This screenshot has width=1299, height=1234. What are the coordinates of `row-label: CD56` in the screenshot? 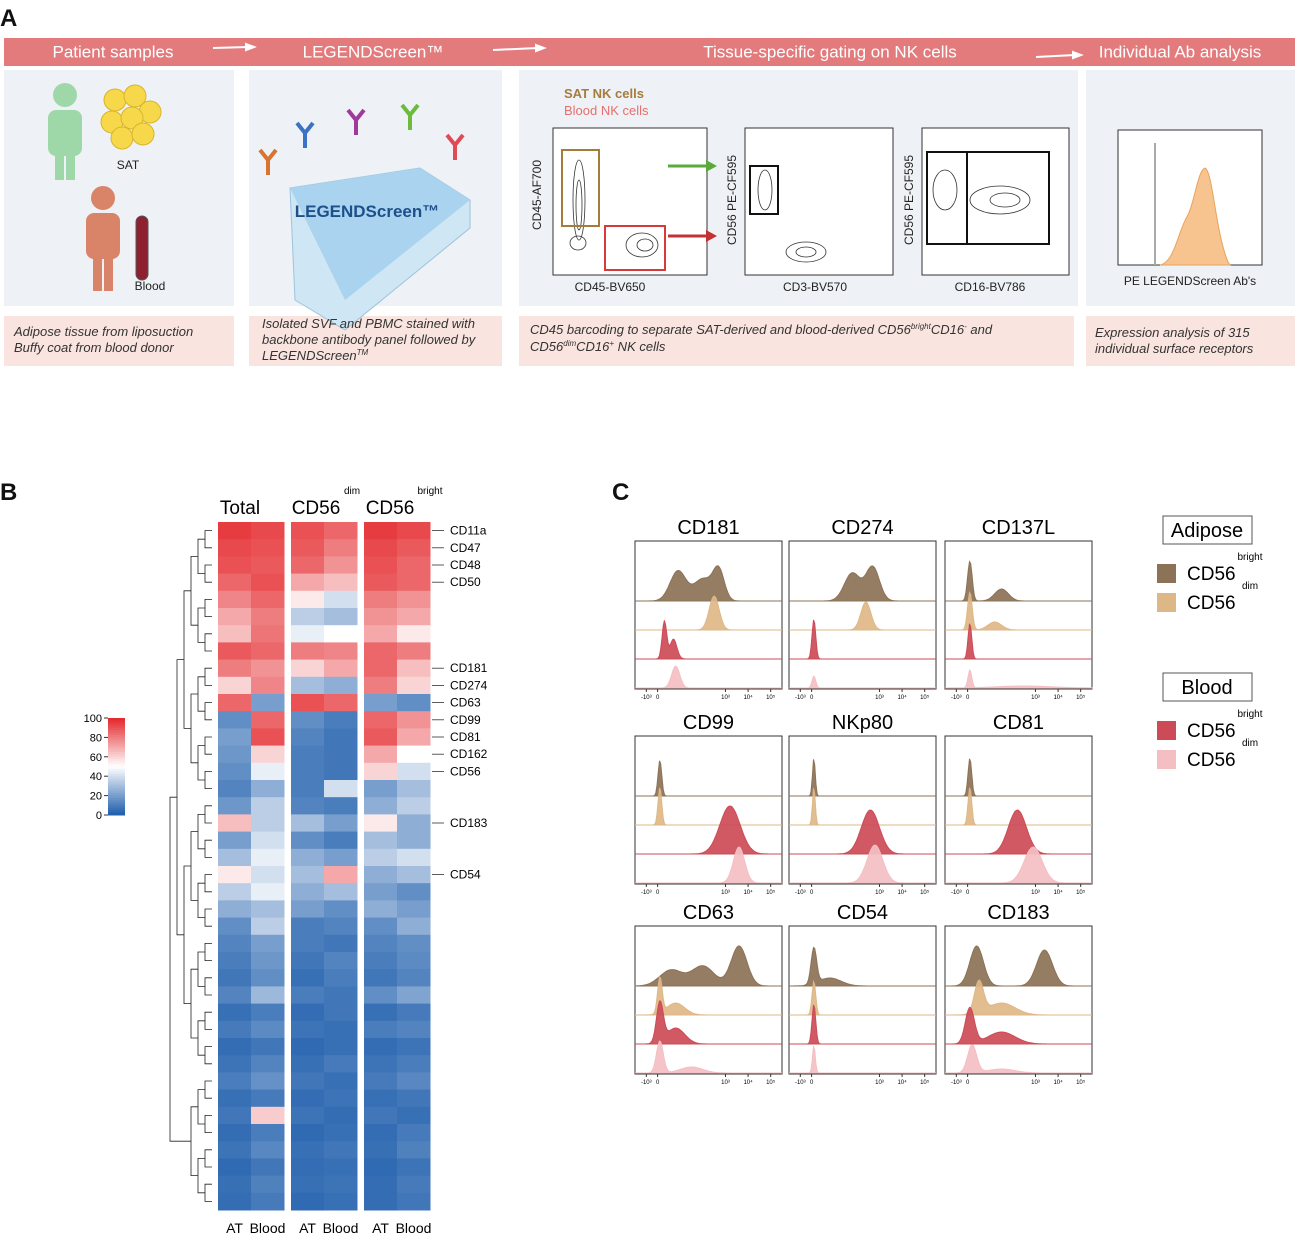 It's located at (465, 771).